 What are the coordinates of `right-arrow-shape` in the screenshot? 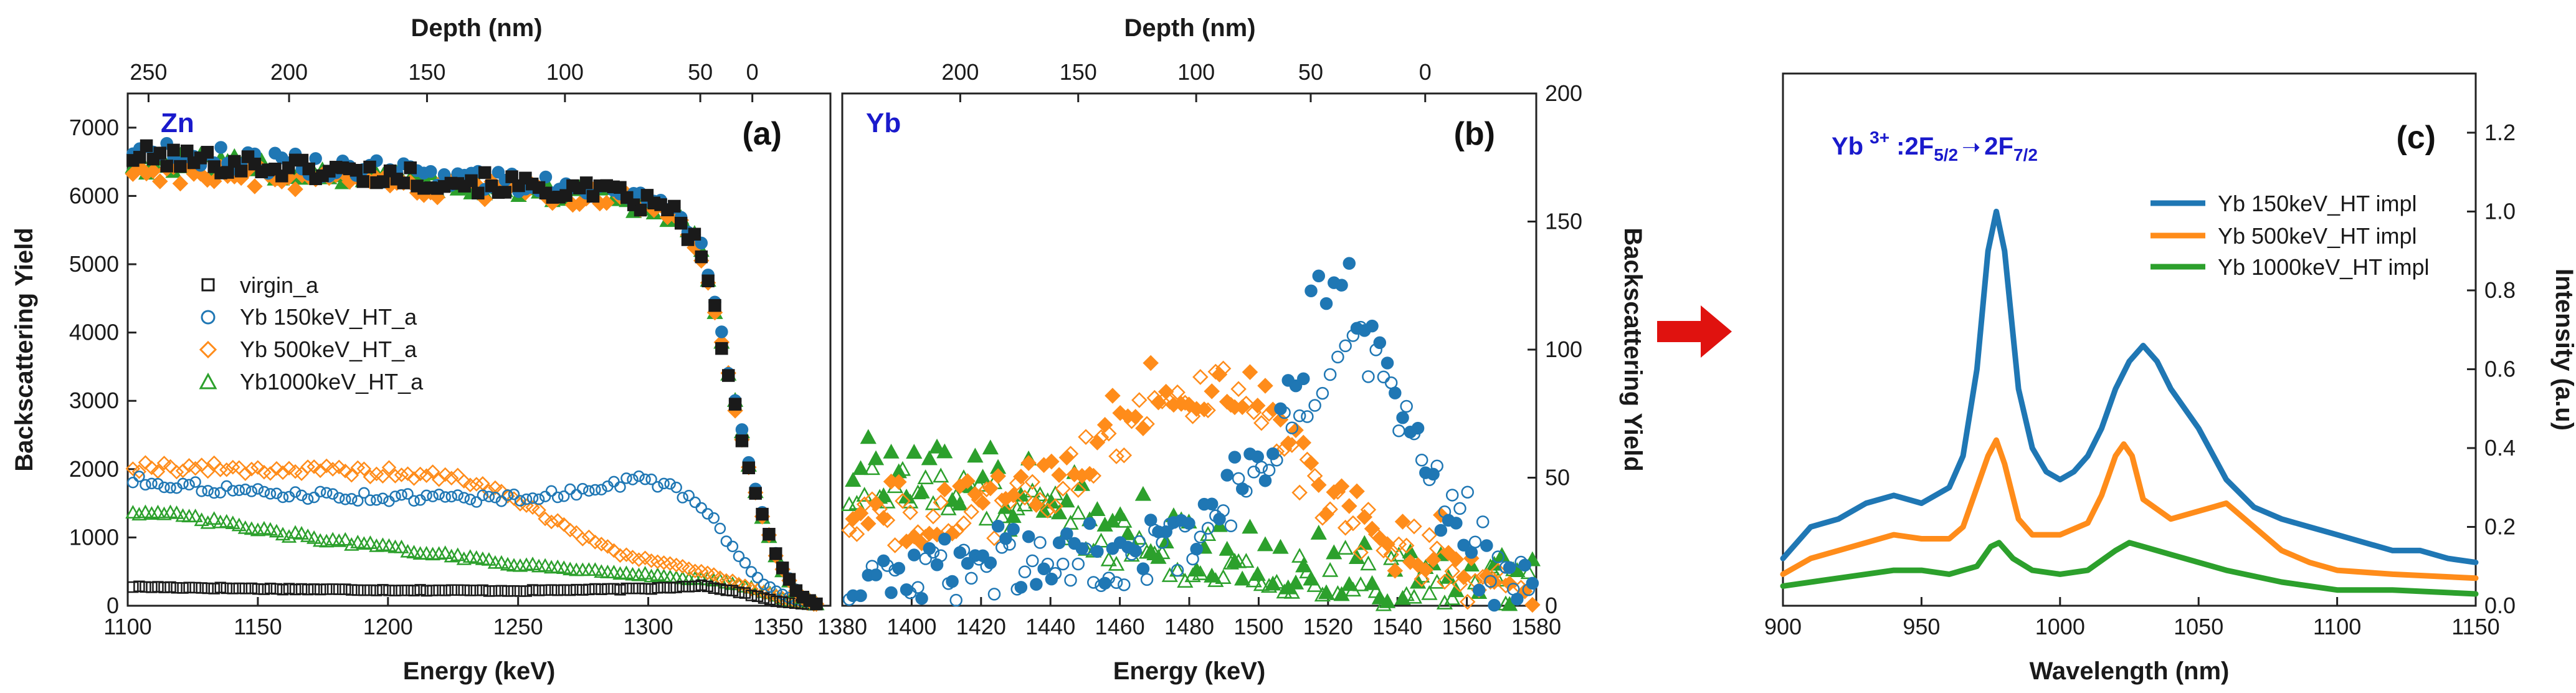 It's located at (1694, 332).